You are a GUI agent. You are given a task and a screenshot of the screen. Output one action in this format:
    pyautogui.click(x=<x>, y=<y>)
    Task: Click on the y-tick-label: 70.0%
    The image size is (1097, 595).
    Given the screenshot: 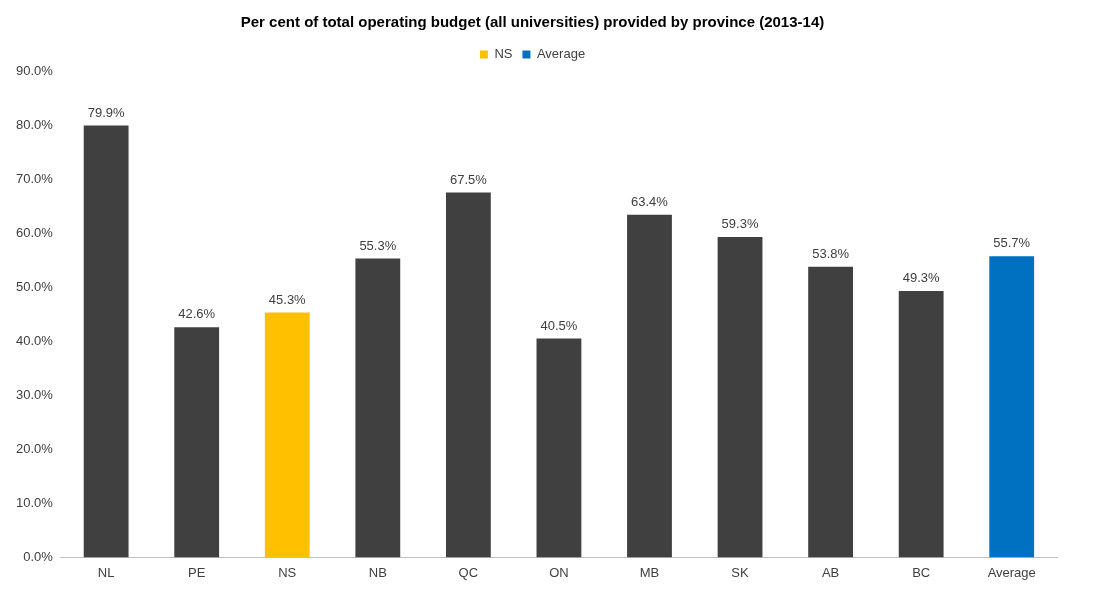 What is the action you would take?
    pyautogui.click(x=34, y=178)
    